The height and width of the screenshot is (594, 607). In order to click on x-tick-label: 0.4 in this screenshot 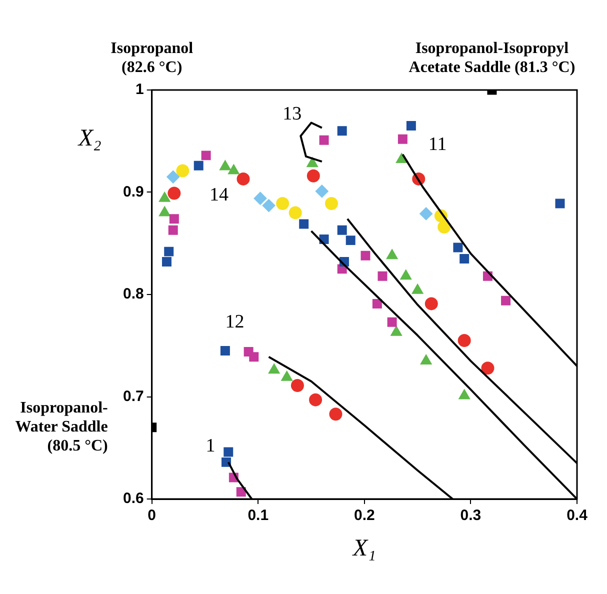, I will do `click(577, 515)`.